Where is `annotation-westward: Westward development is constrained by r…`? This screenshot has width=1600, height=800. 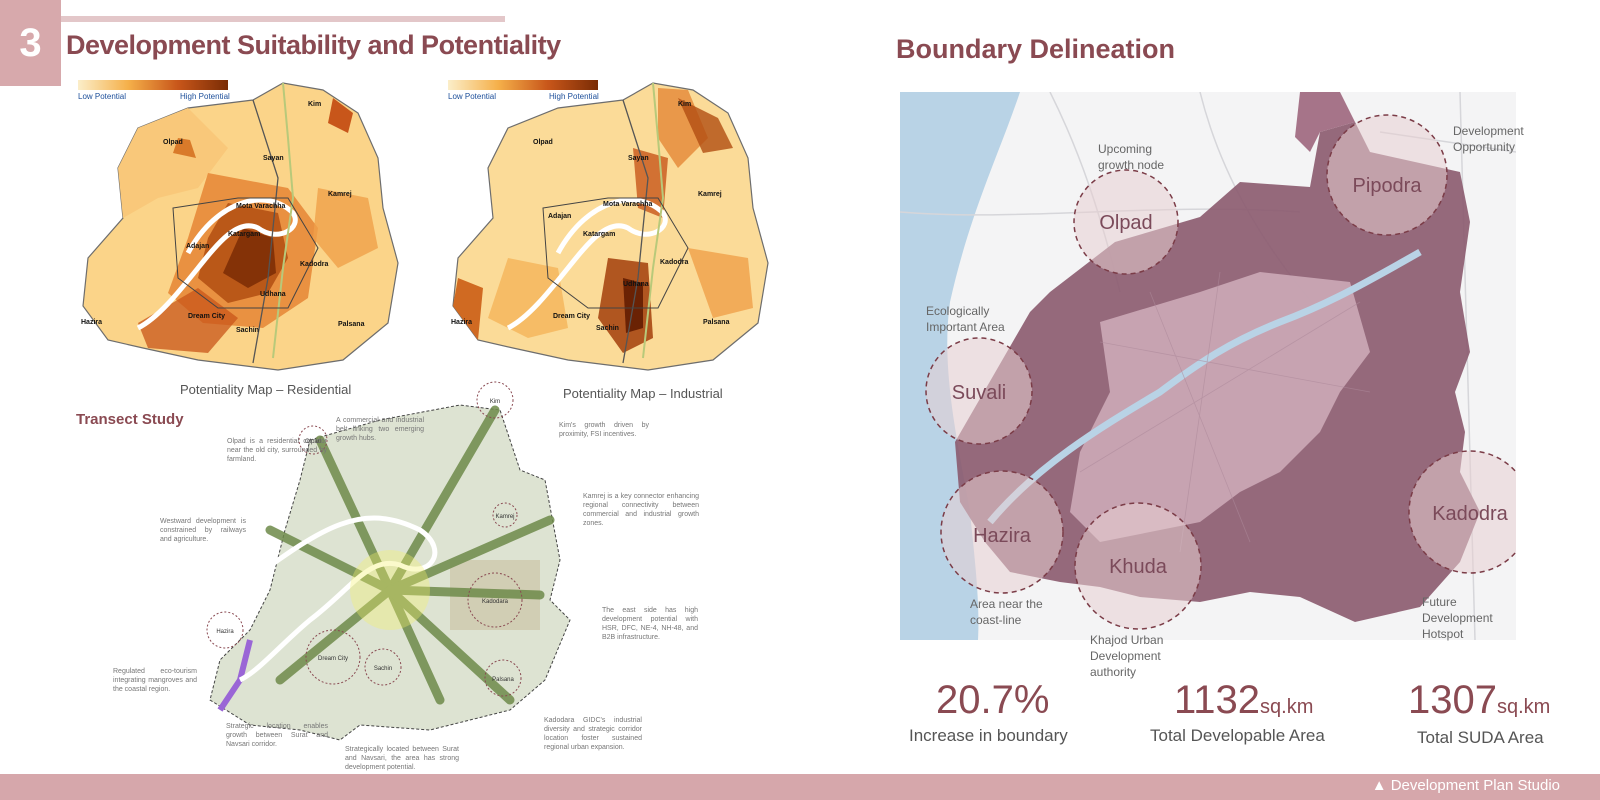
annotation-westward: Westward development is constrained by r… is located at coordinates (203, 530).